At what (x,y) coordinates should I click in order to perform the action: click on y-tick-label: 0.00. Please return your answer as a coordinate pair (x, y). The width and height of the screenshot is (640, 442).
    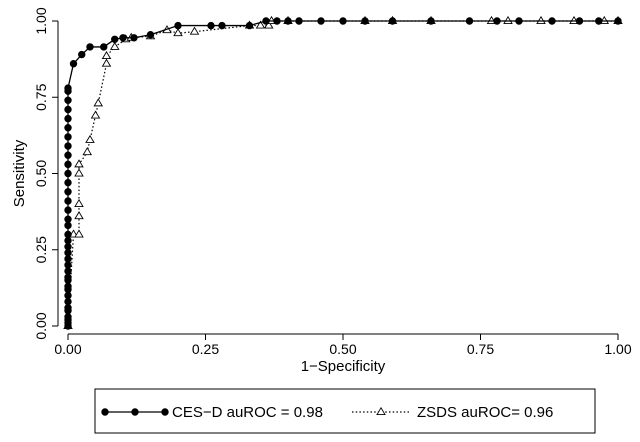
    Looking at the image, I should click on (41, 325).